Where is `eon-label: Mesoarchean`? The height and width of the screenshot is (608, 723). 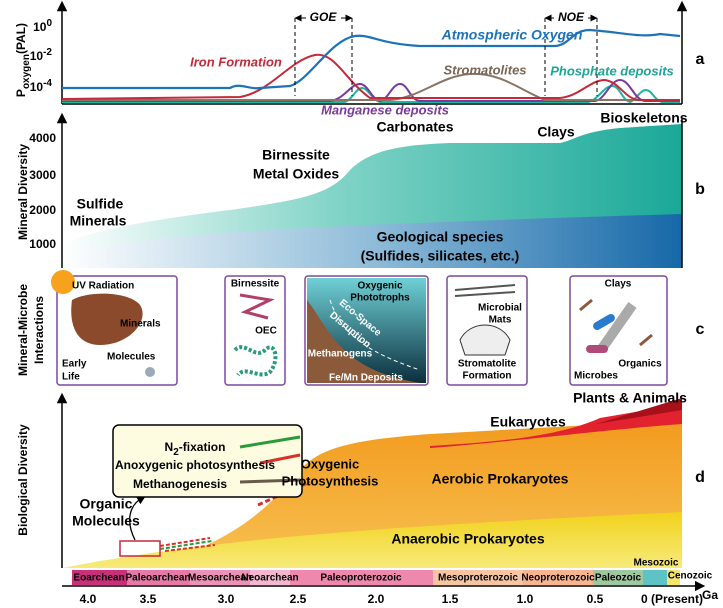
eon-label: Mesoarchean is located at coordinates (220, 578).